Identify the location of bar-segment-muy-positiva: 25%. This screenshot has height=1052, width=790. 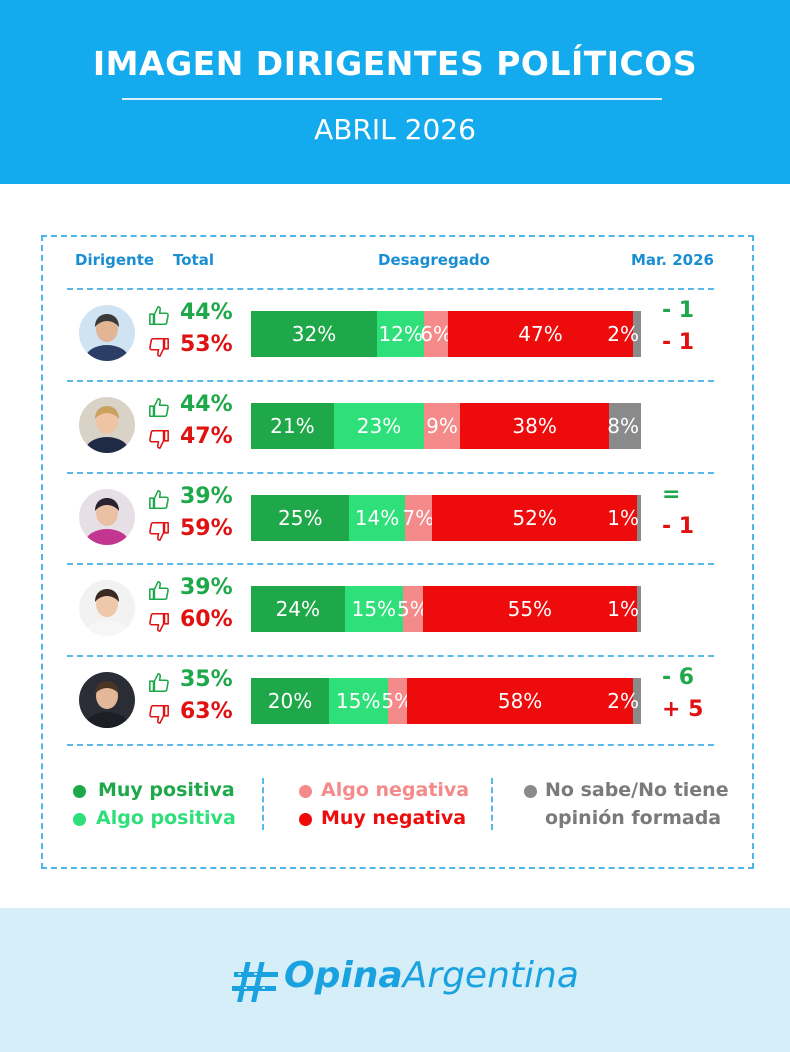
(300, 518).